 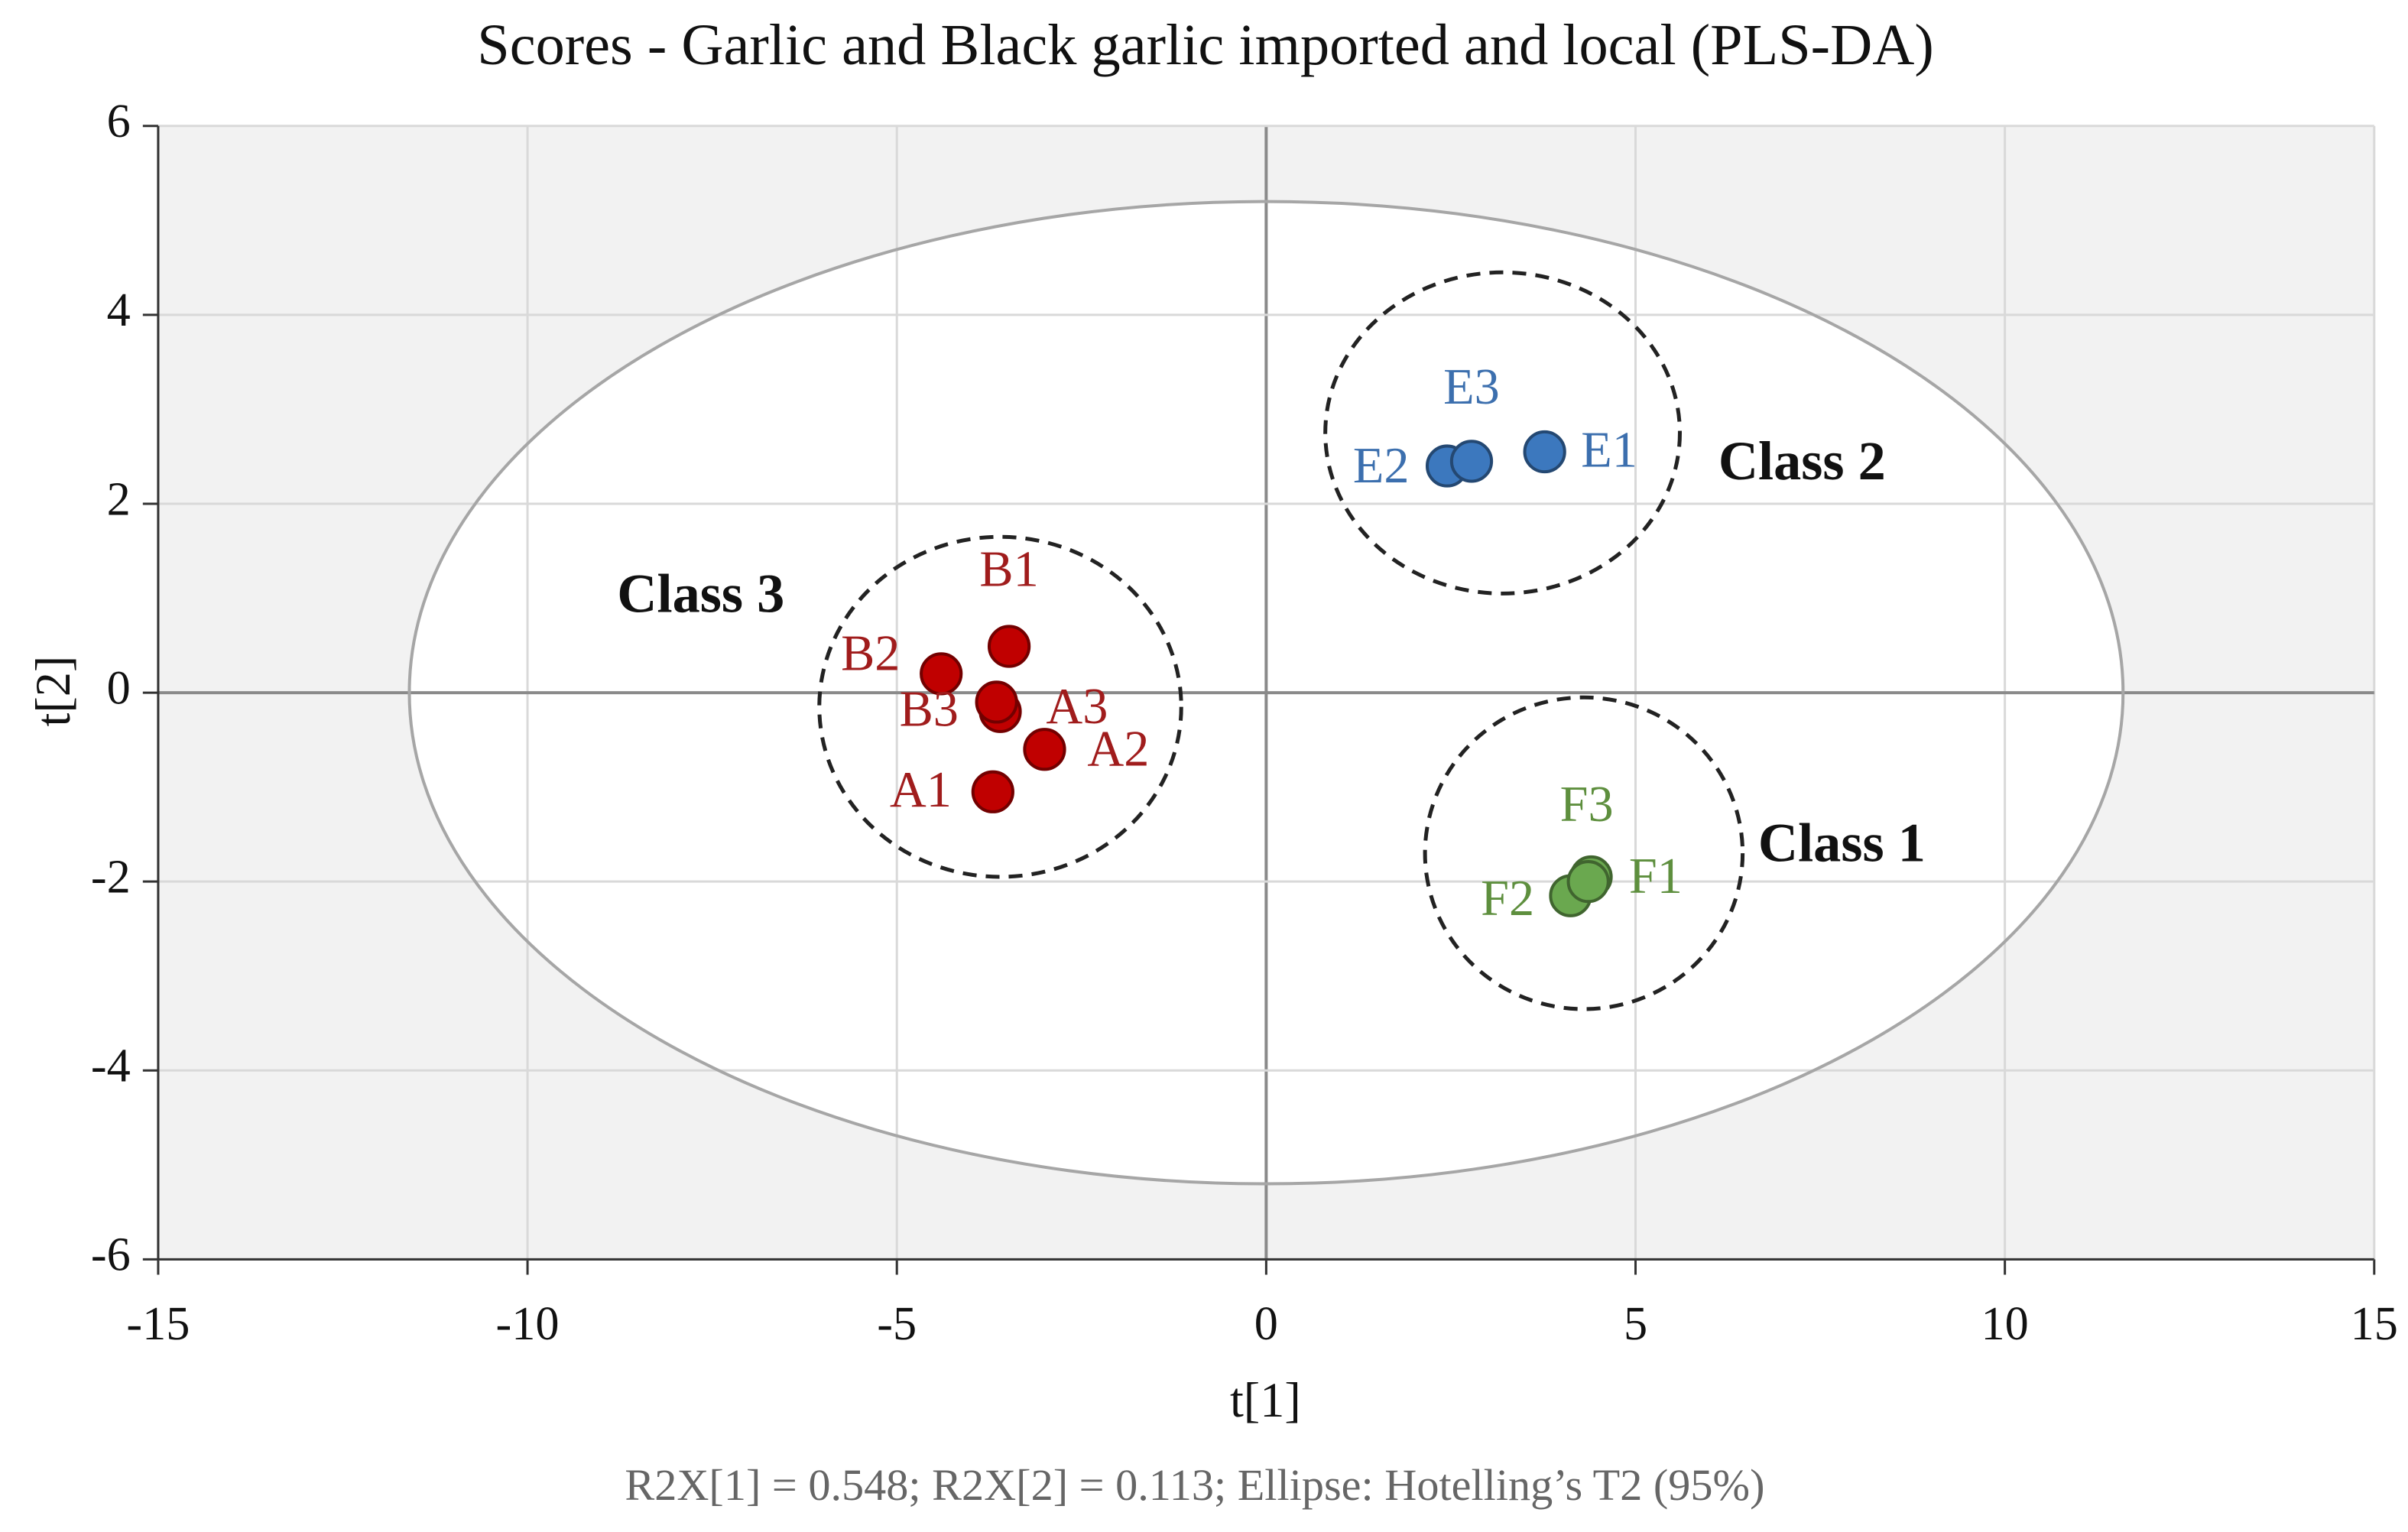 What do you see at coordinates (1842, 844) in the screenshot?
I see `class-label: Class 1` at bounding box center [1842, 844].